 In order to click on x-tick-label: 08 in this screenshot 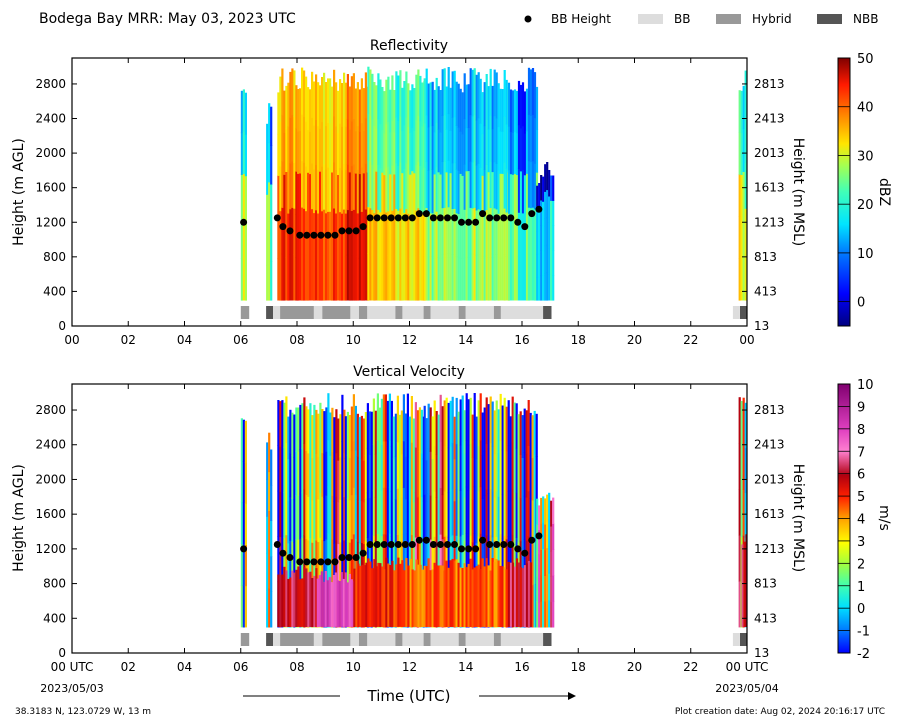, I will do `click(296, 340)`.